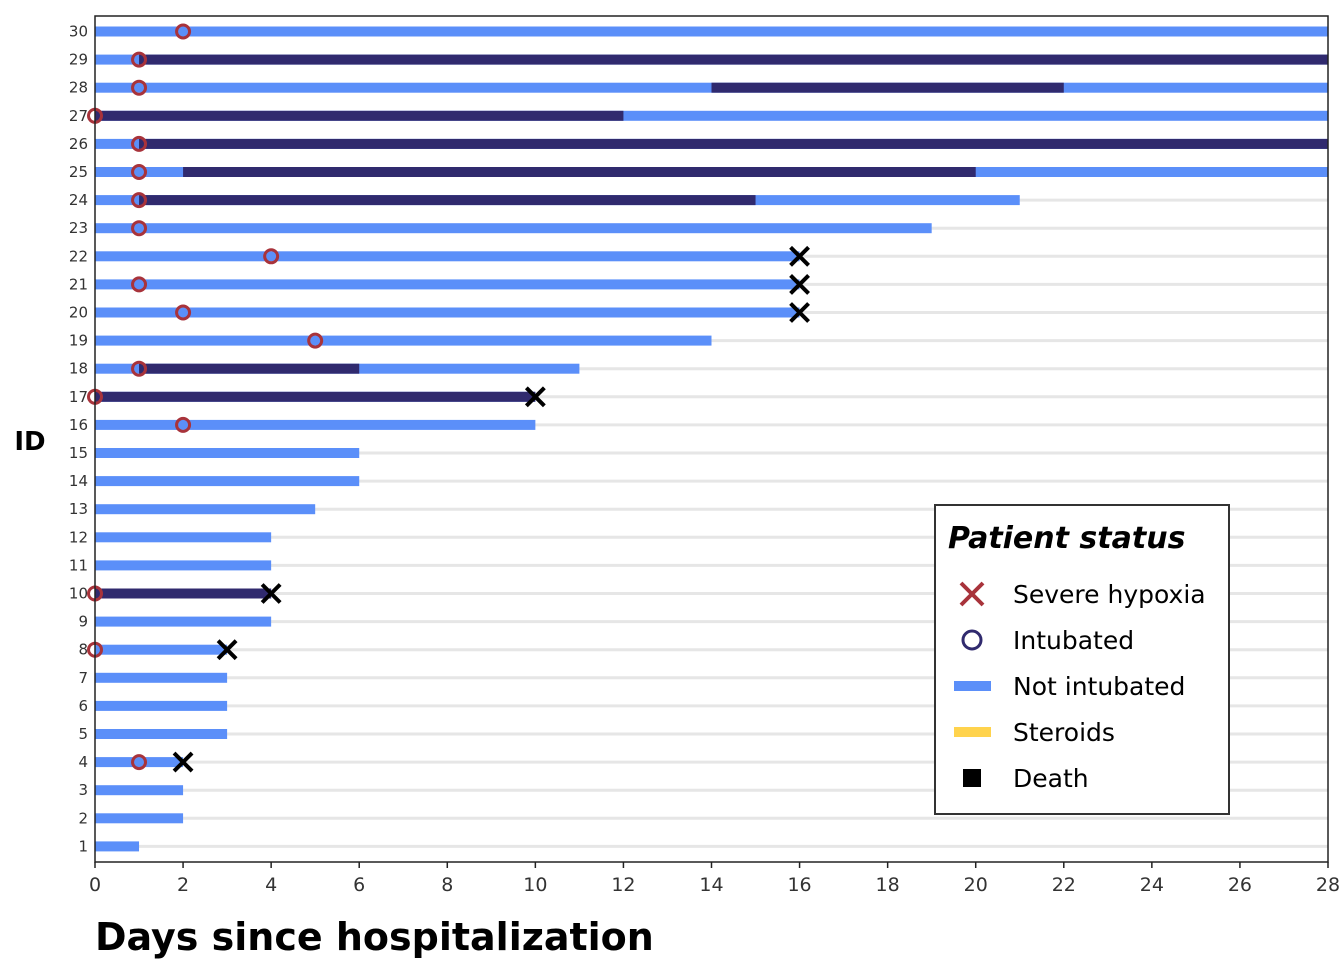 Image resolution: width=1344 pixels, height=960 pixels. What do you see at coordinates (972, 686) in the screenshot?
I see `legend-symbol-not_intubated` at bounding box center [972, 686].